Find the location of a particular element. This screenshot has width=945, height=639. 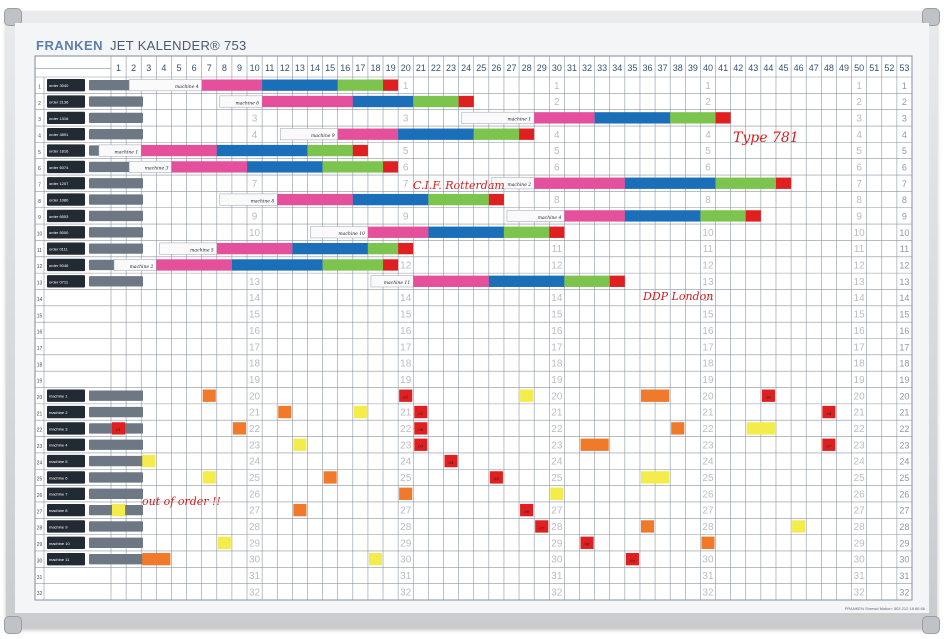

schedule-bar-segment-pink is located at coordinates (315, 199).